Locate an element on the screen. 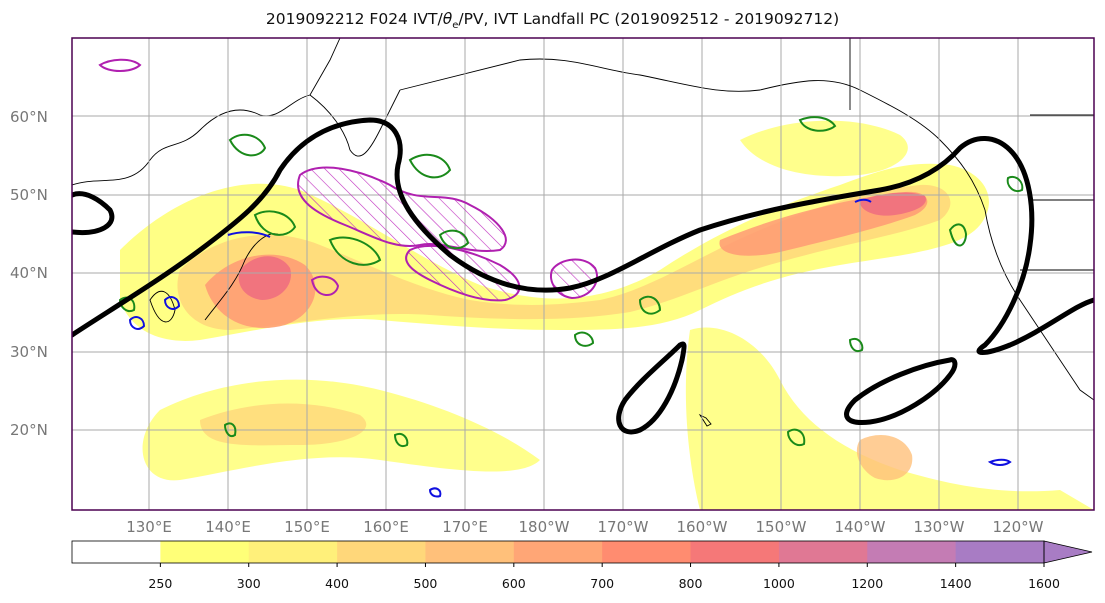 Image resolution: width=1105 pixels, height=603 pixels. colorbar-tick-label: 400 is located at coordinates (337, 583).